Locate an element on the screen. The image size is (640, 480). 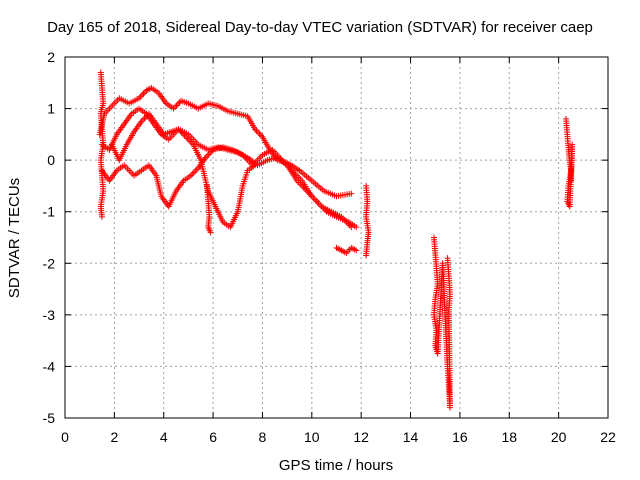
x-tick-label: 12 is located at coordinates (361, 437).